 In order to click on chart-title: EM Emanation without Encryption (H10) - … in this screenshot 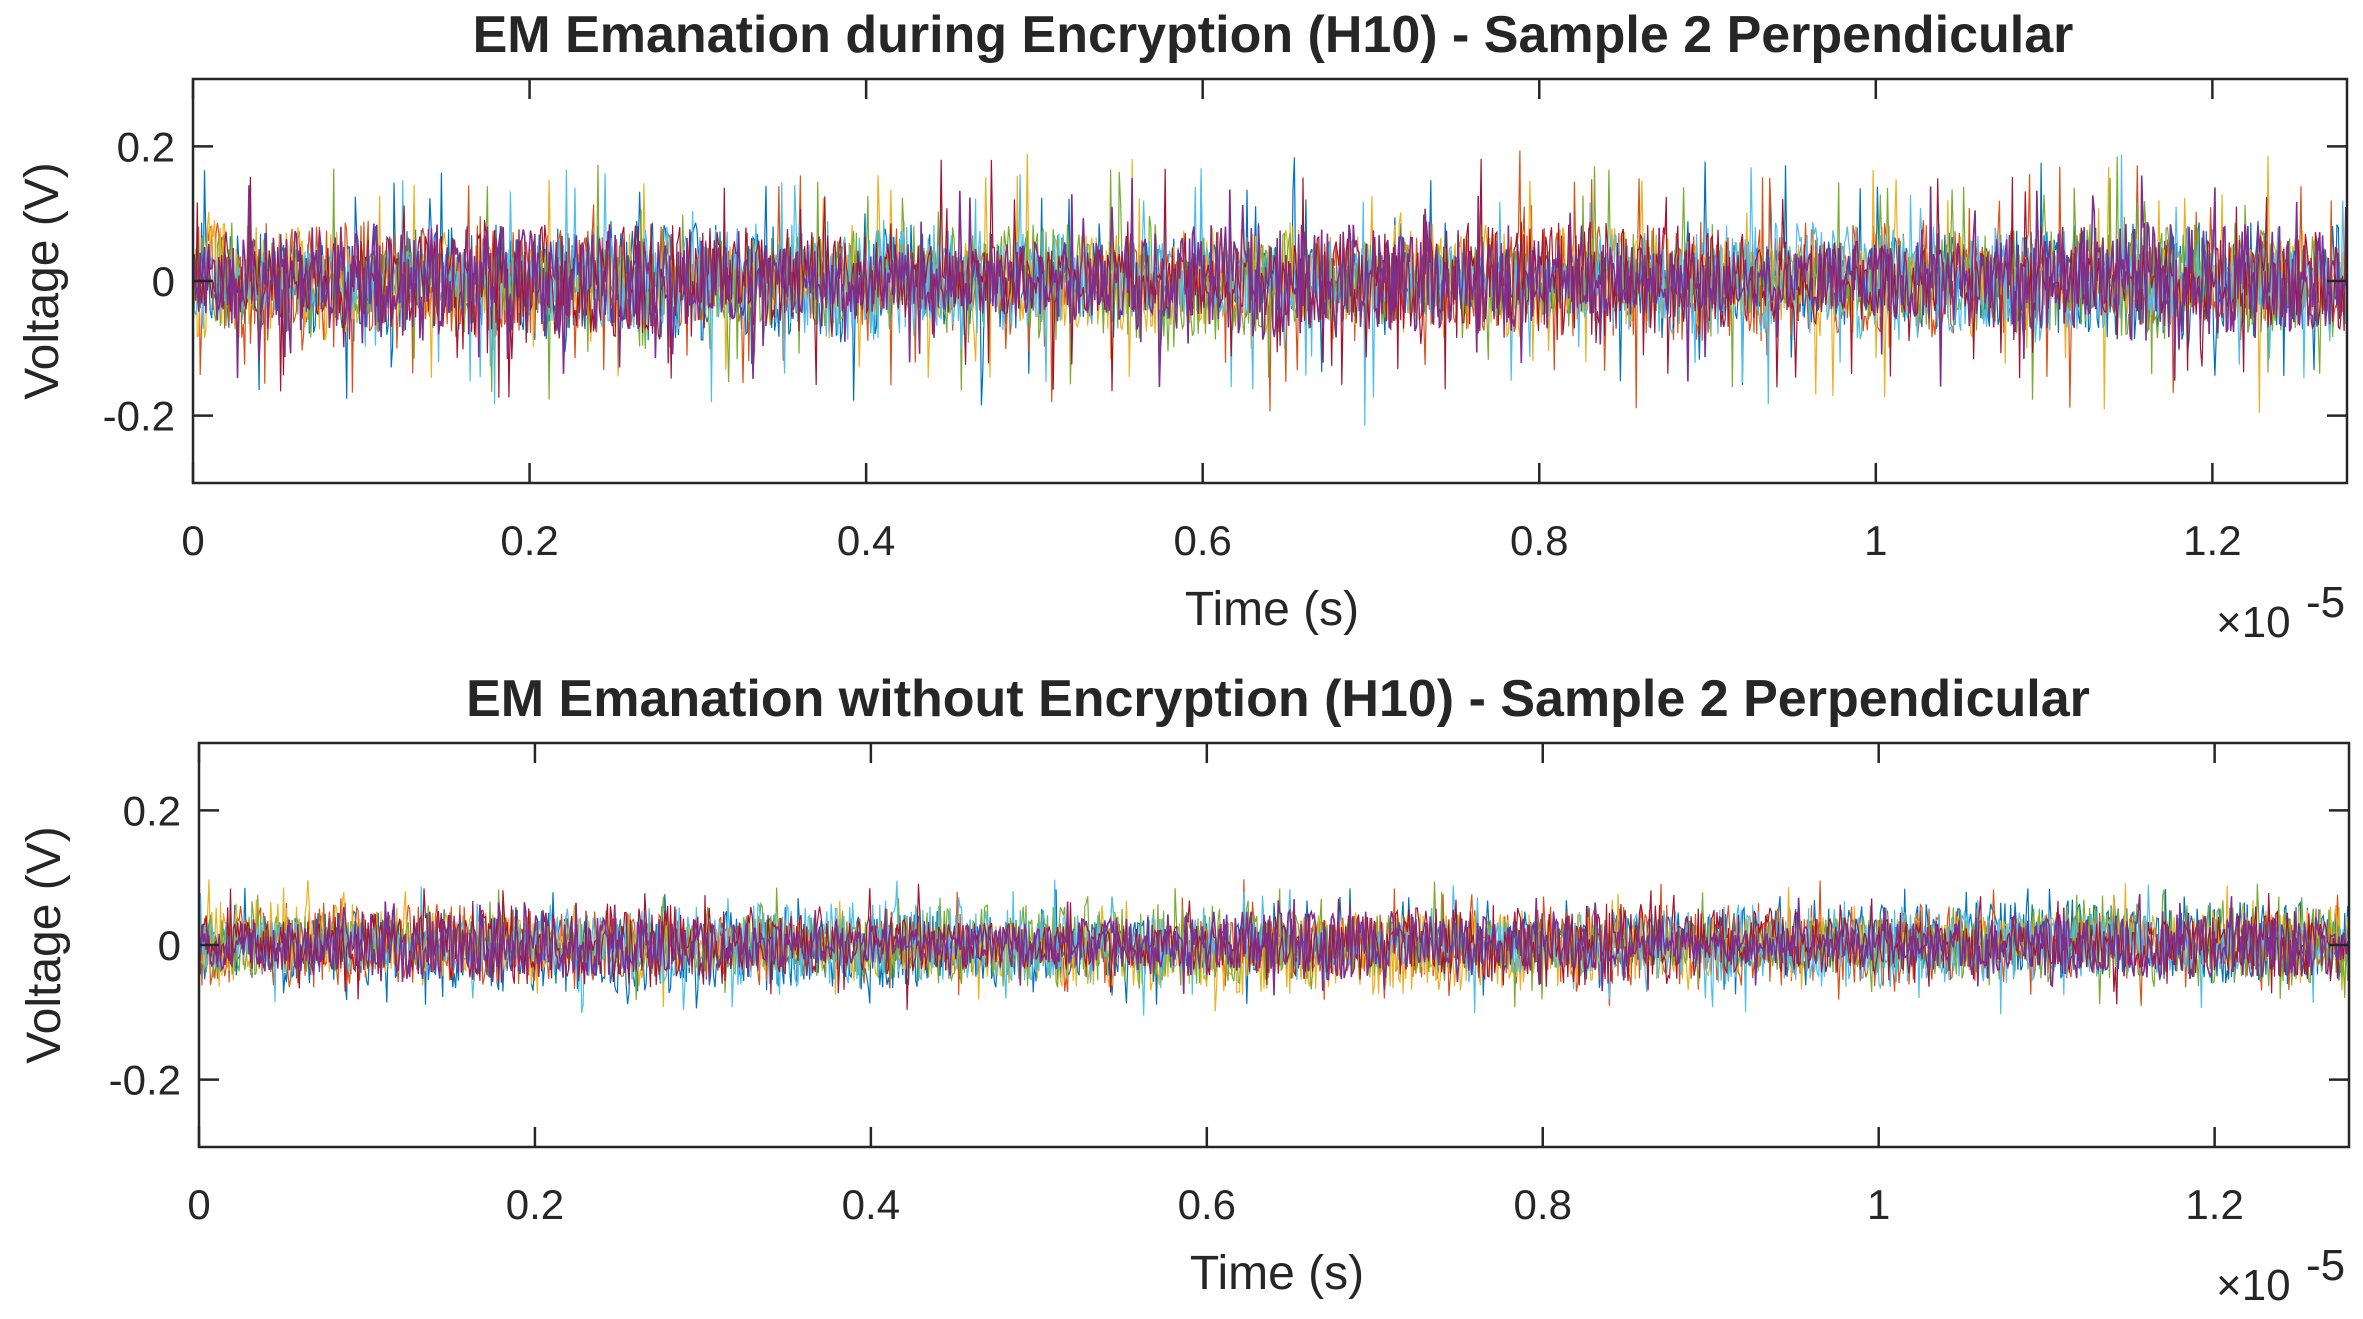, I will do `click(1278, 699)`.